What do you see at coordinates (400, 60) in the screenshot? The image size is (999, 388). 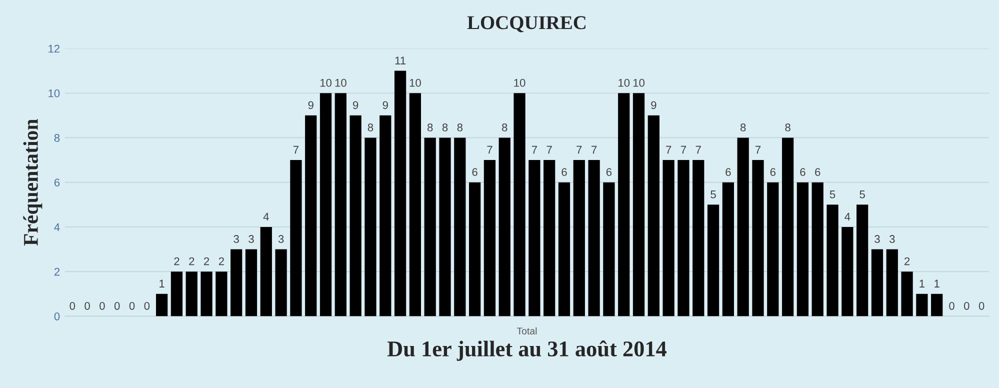 I see `data-label: 11` at bounding box center [400, 60].